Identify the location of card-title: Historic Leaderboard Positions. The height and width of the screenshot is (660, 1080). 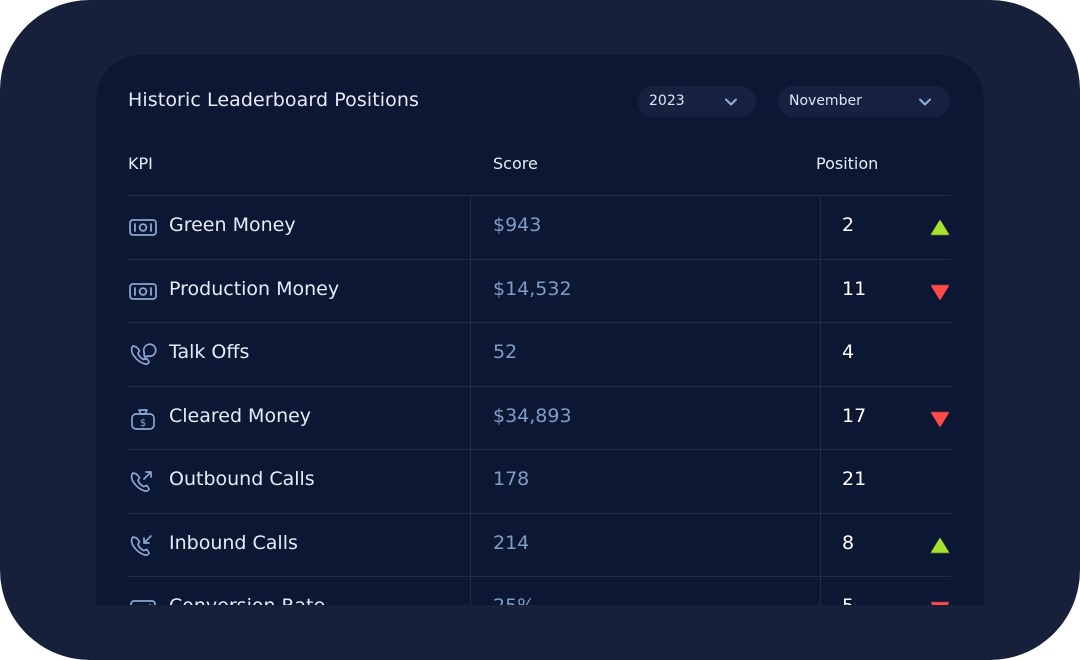
(274, 100).